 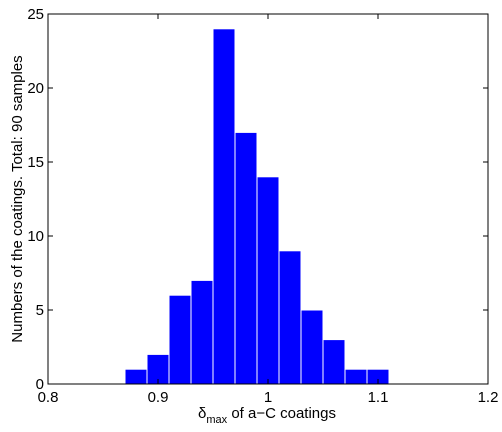 I want to click on x-axis-label: δmax of a−C coatings, so click(x=267, y=415).